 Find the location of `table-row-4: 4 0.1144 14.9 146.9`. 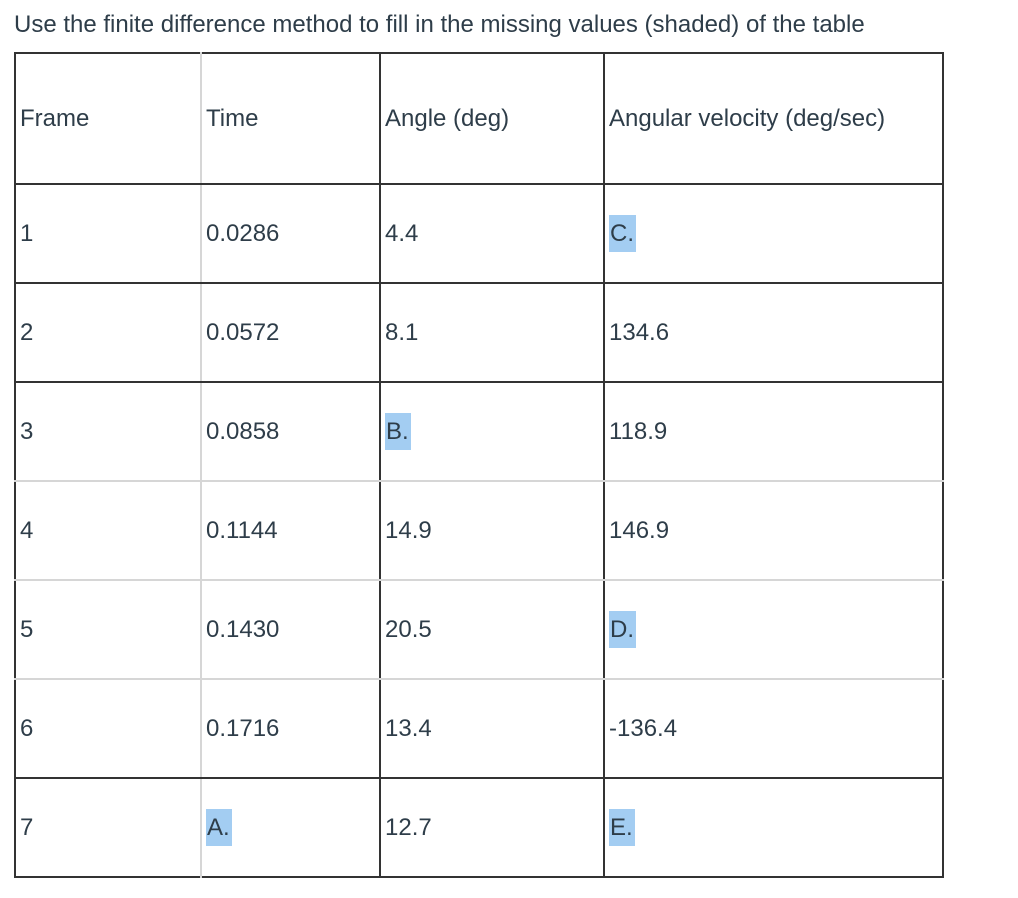

table-row-4: 4 0.1144 14.9 146.9 is located at coordinates (479, 531).